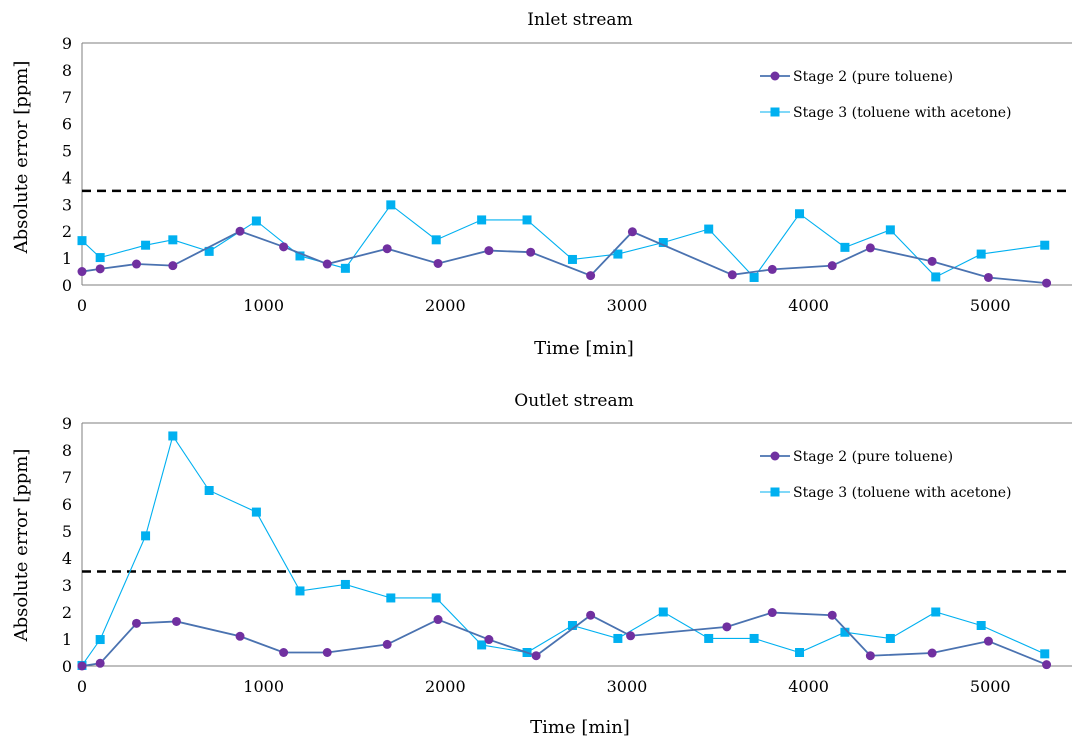 This screenshot has width=1078, height=744. I want to click on x-tick-label: 5000, so click(990, 686).